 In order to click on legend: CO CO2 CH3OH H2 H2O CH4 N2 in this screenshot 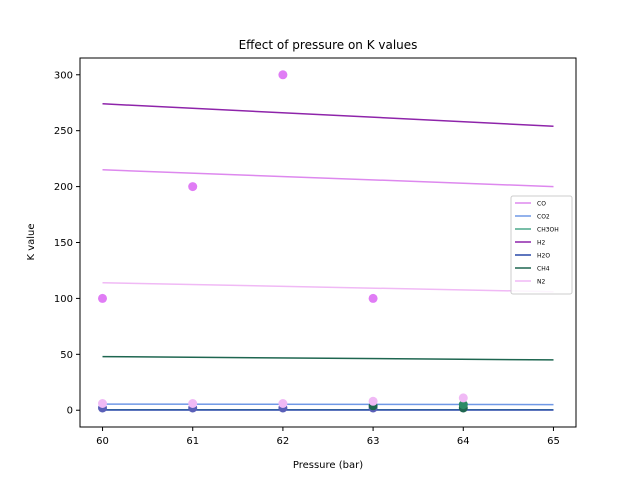, I will do `click(541, 245)`.